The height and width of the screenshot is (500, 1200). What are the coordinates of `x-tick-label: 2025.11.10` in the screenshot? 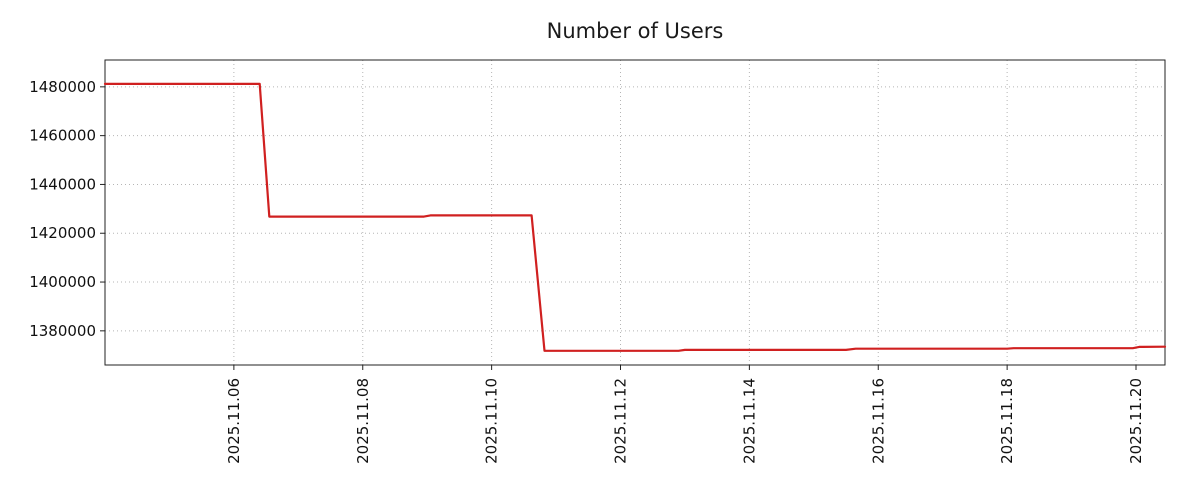 It's located at (492, 421).